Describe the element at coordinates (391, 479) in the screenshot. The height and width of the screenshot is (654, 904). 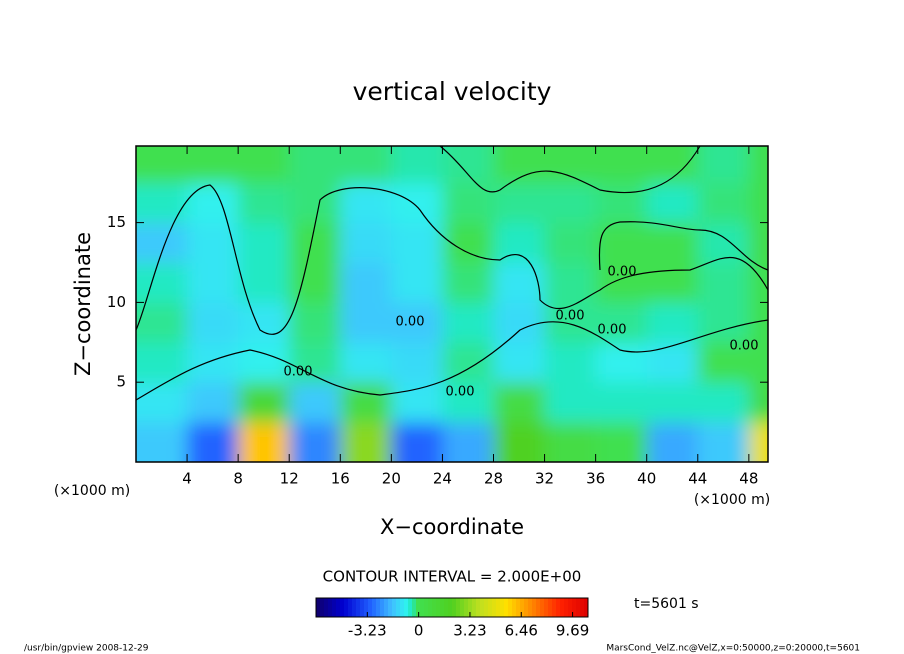
I see `x-tick-label: 20` at that location.